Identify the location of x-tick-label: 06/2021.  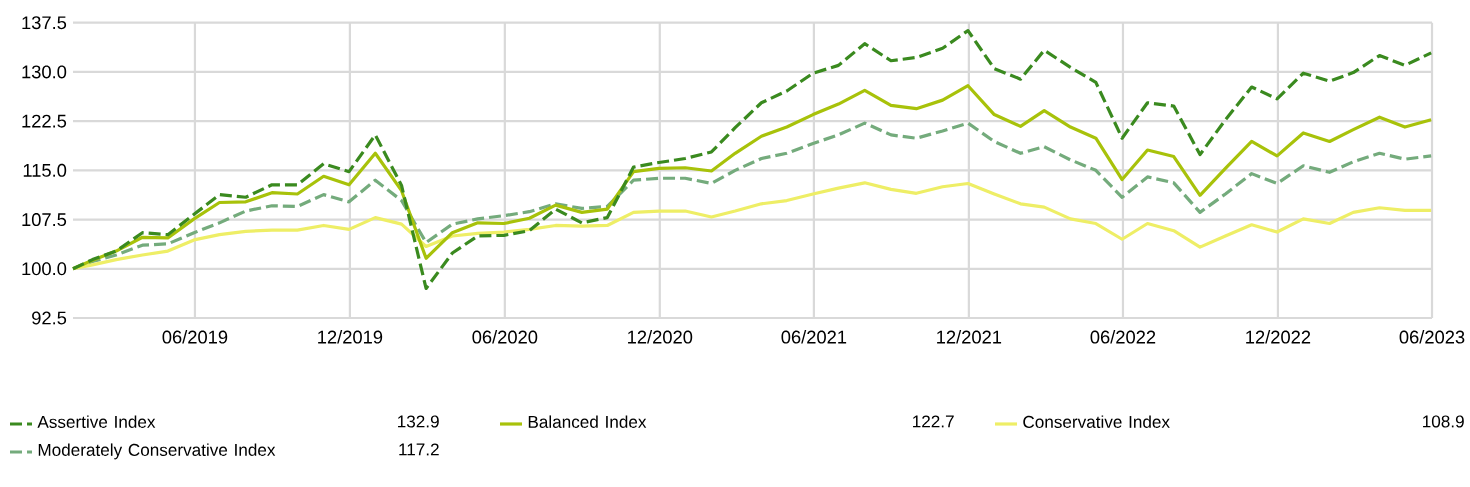
(814, 337).